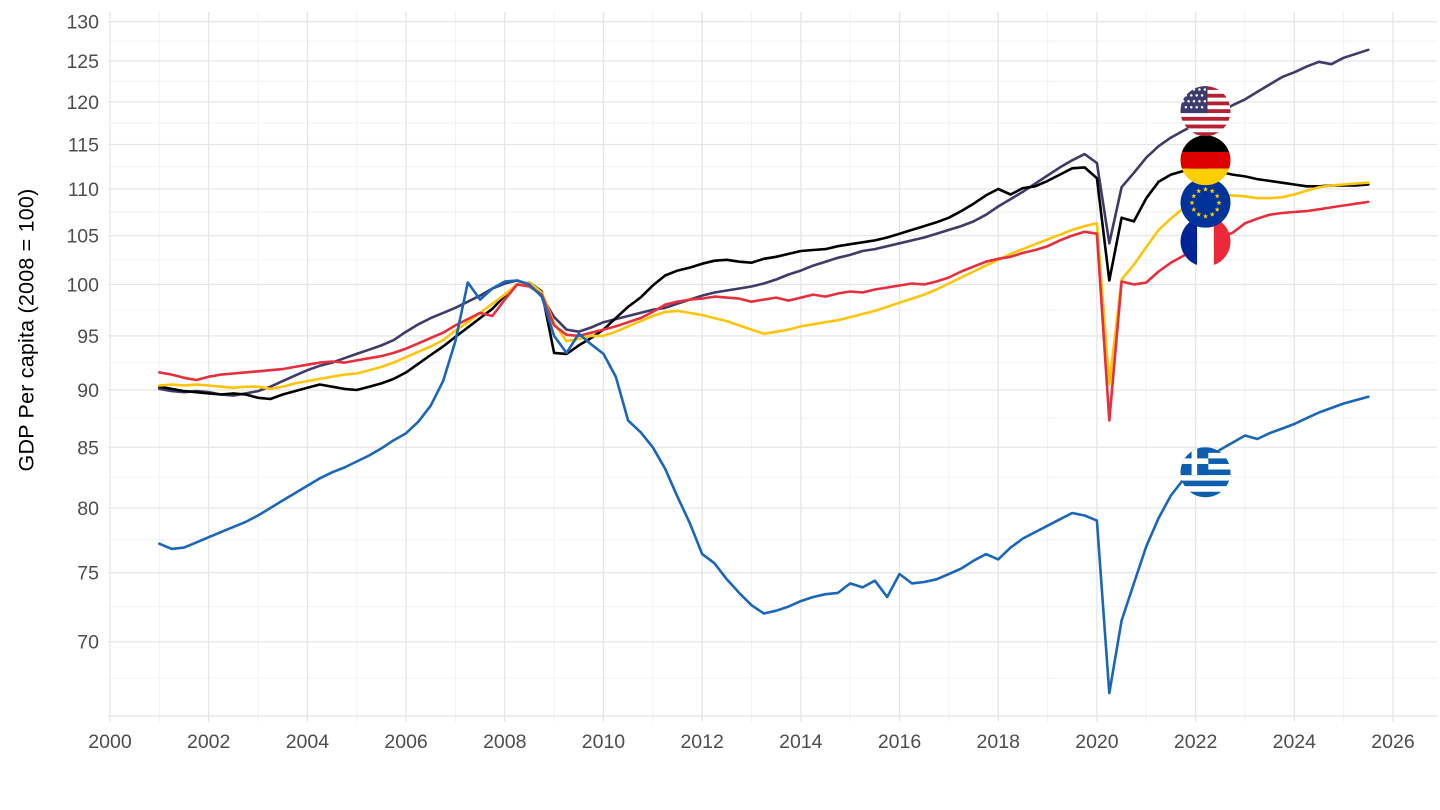 Image resolution: width=1440 pixels, height=810 pixels. What do you see at coordinates (88, 509) in the screenshot?
I see `y-tick-label: 80` at bounding box center [88, 509].